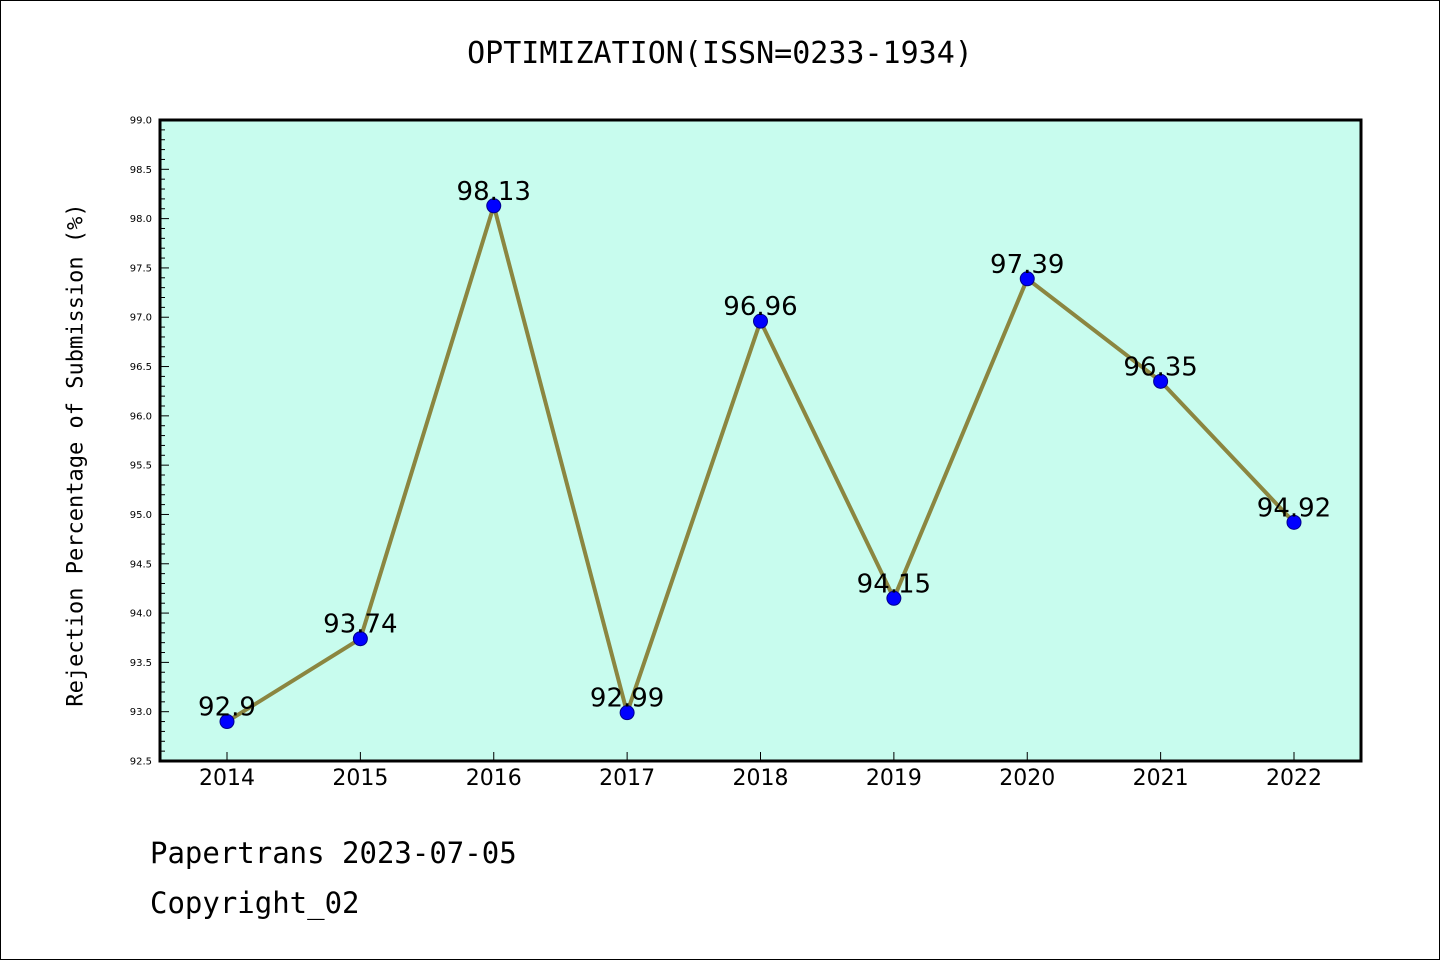  I want to click on footer-copyright: Copyright_02, so click(255, 903).